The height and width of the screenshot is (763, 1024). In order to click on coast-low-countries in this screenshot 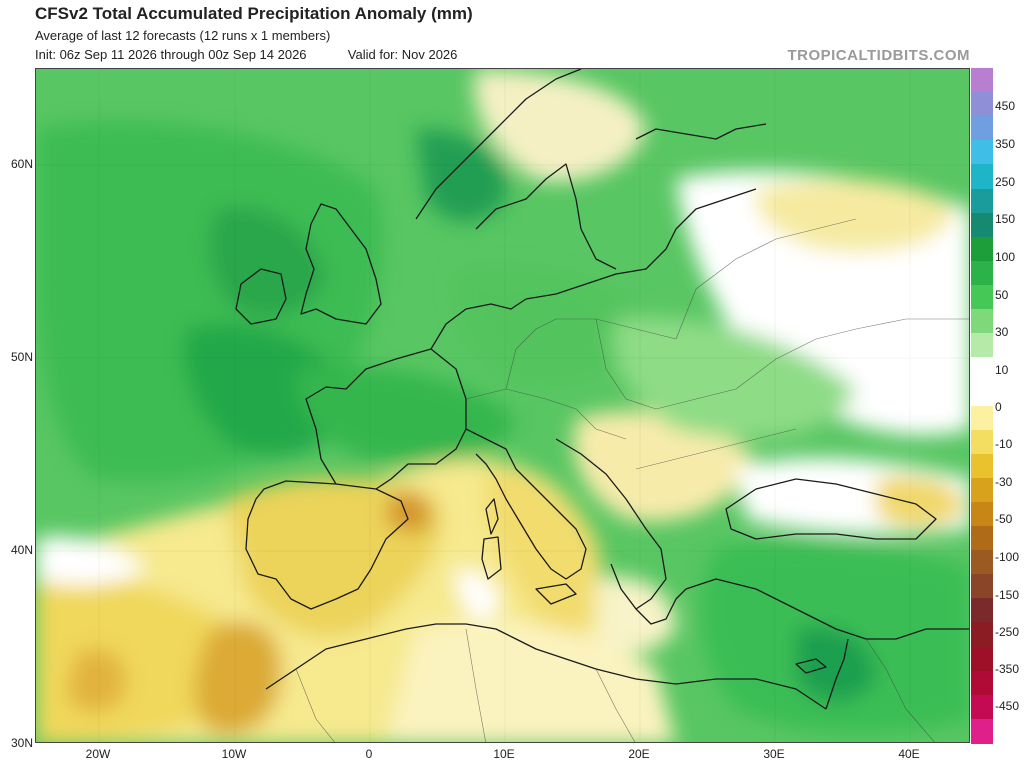, I will do `click(478, 324)`.